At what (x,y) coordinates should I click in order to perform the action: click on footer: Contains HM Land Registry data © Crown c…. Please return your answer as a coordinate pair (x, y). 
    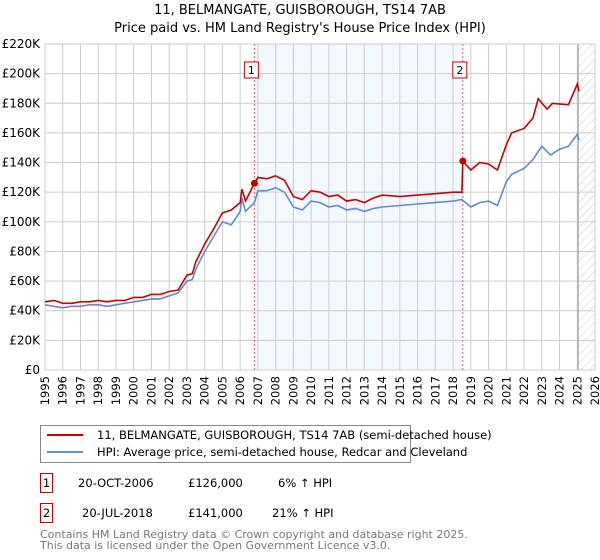
    Looking at the image, I should click on (254, 540).